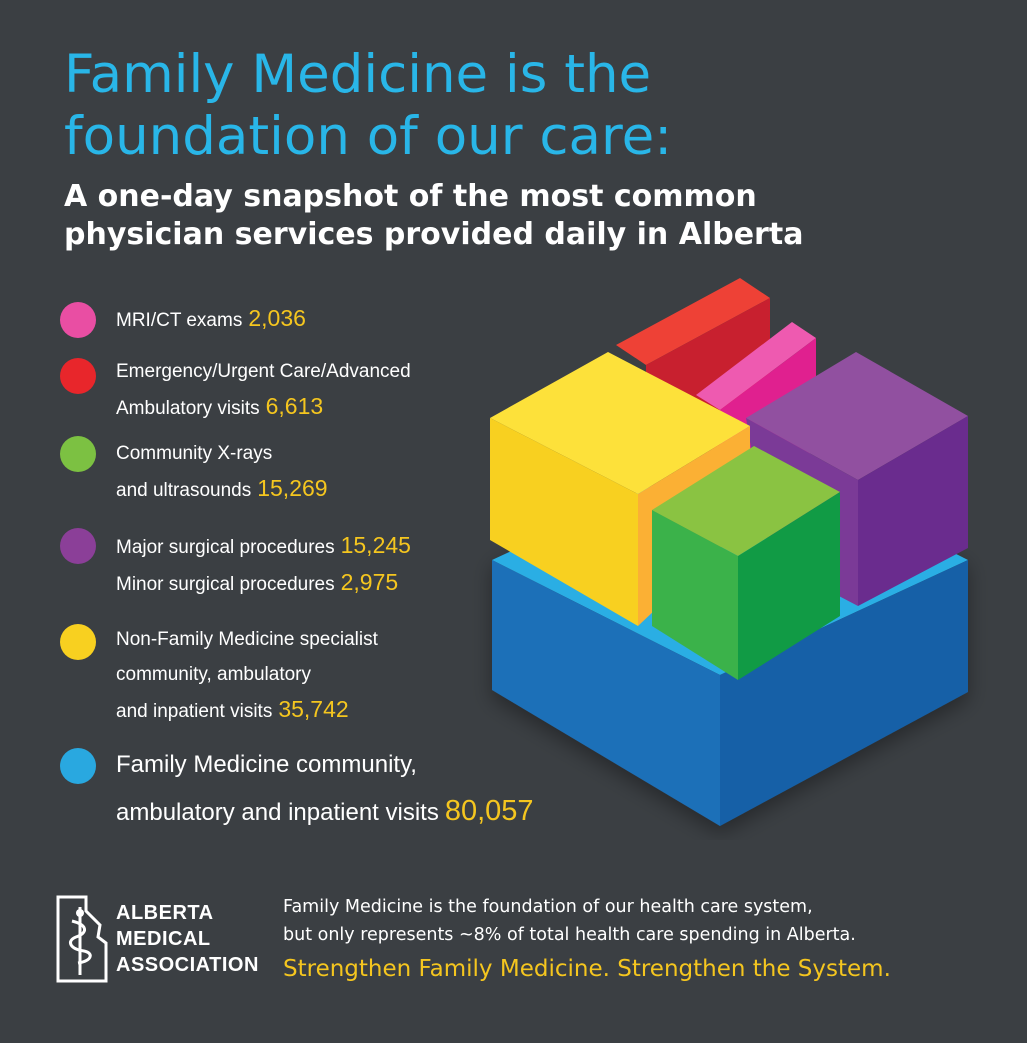 This screenshot has height=1043, width=1027. Describe the element at coordinates (225, 584) in the screenshot. I see `legend-label: Minor surgical procedures` at that location.